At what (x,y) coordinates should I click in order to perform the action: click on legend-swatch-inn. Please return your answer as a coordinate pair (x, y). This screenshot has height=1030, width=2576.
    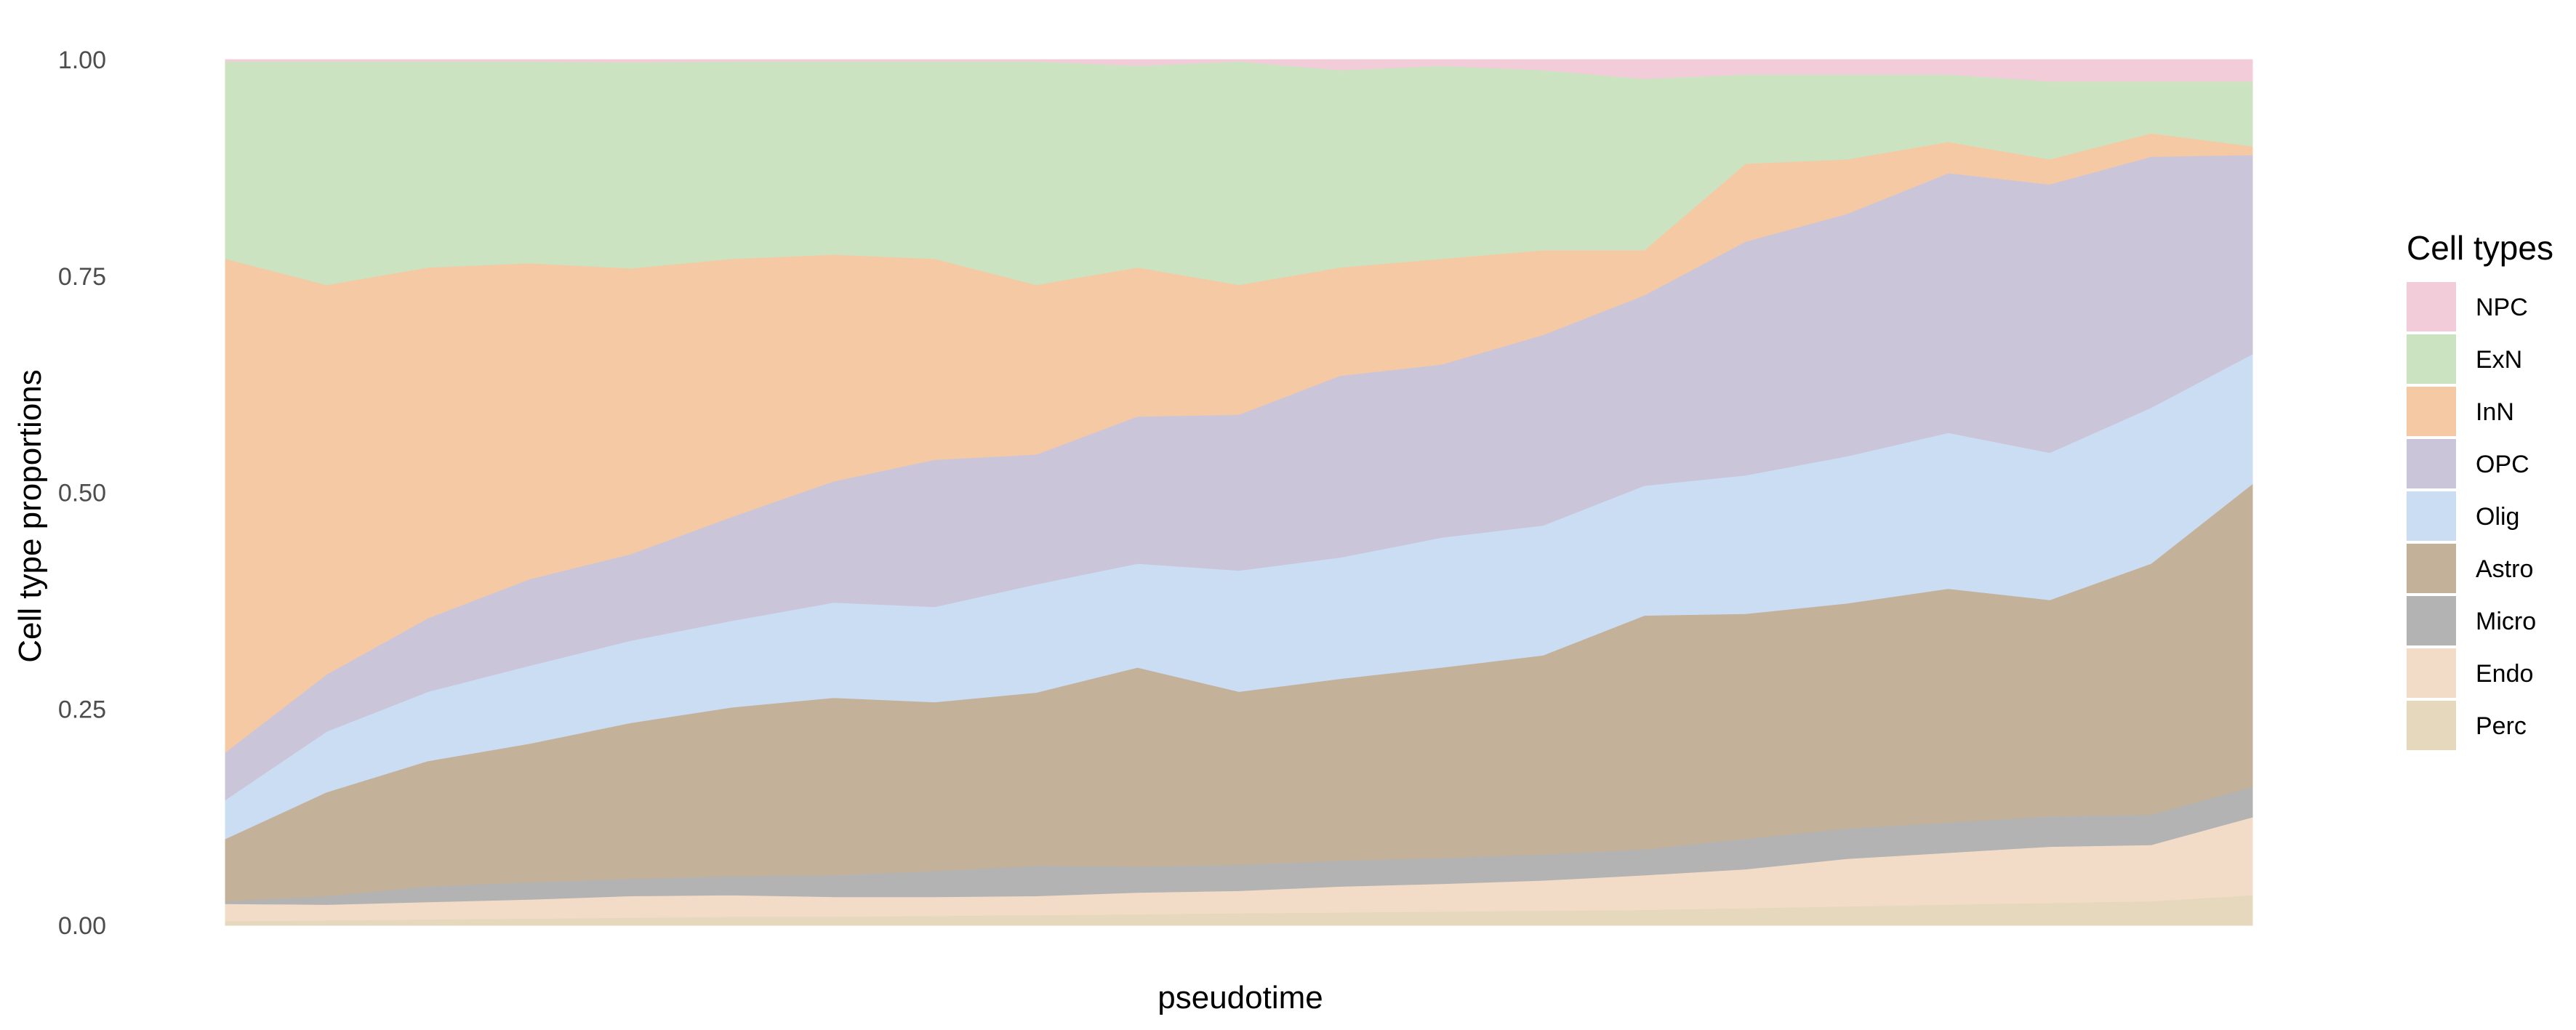
    Looking at the image, I should click on (2431, 411).